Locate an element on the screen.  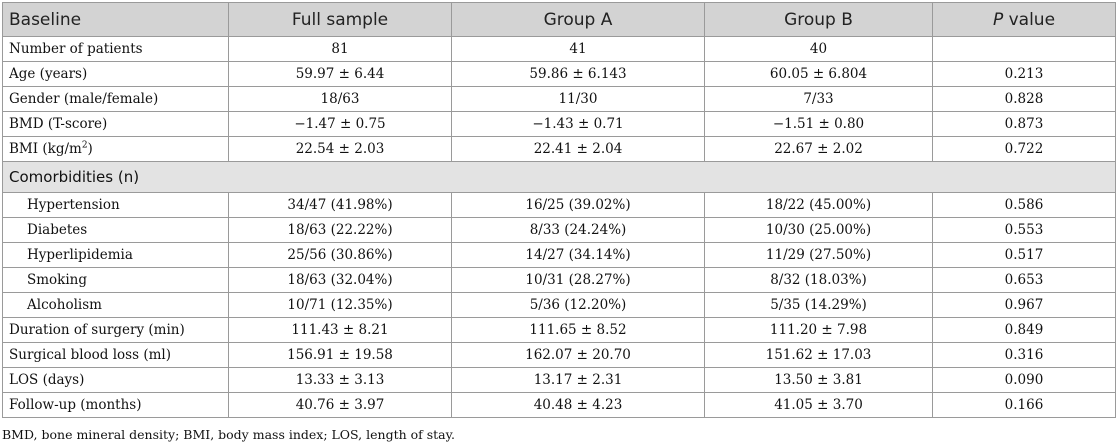
cell-p-value: 0.213 is located at coordinates (1024, 74).